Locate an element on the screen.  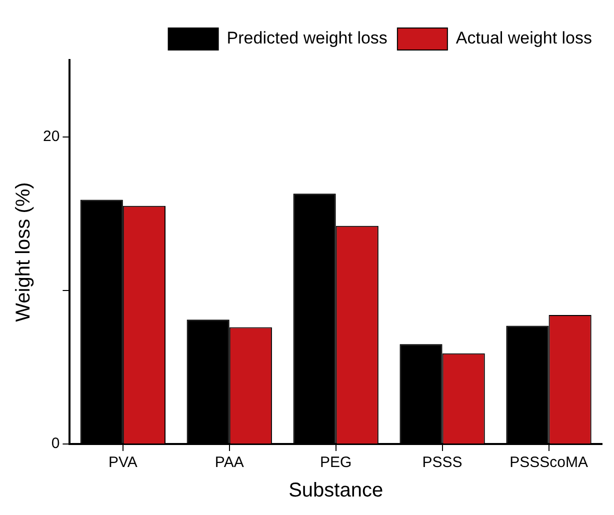
y-tick-label: 20 is located at coordinates (51, 136).